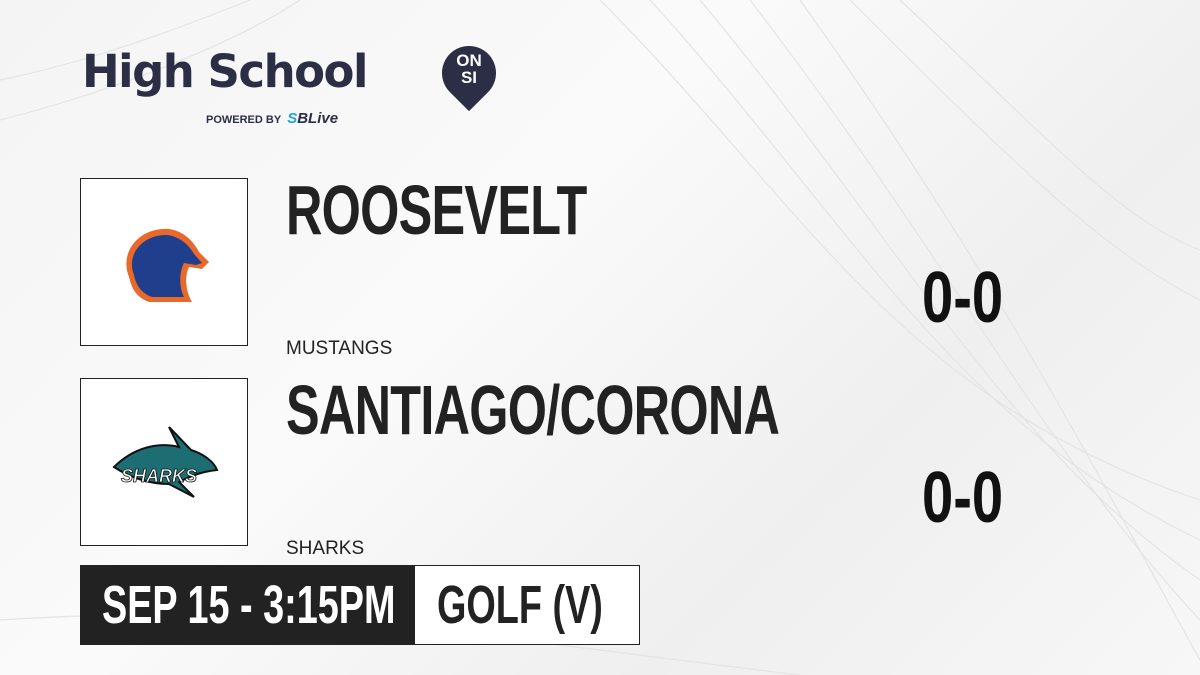 Image resolution: width=1200 pixels, height=675 pixels. I want to click on svg-text: SHARKS, so click(159, 476).